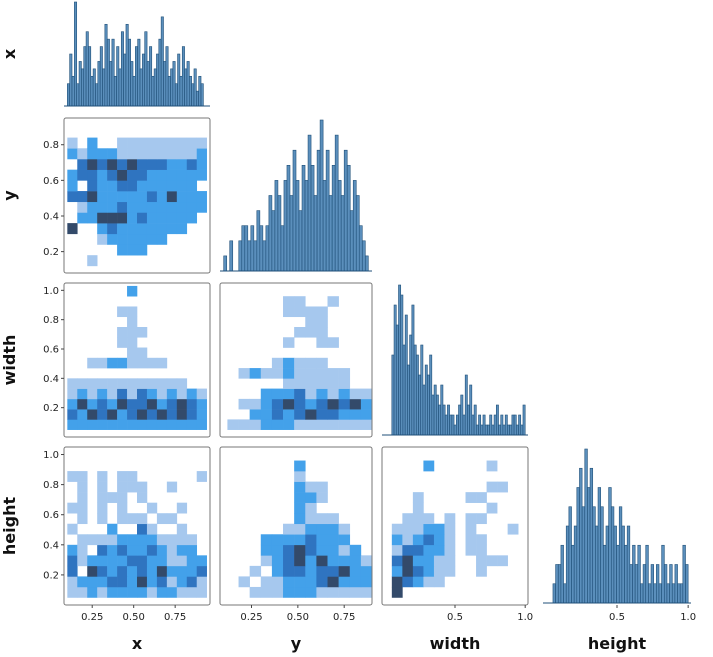 Image resolution: width=713 pixels, height=657 pixels. Describe the element at coordinates (9, 53) in the screenshot. I see `y-axis-label-x: x` at that location.